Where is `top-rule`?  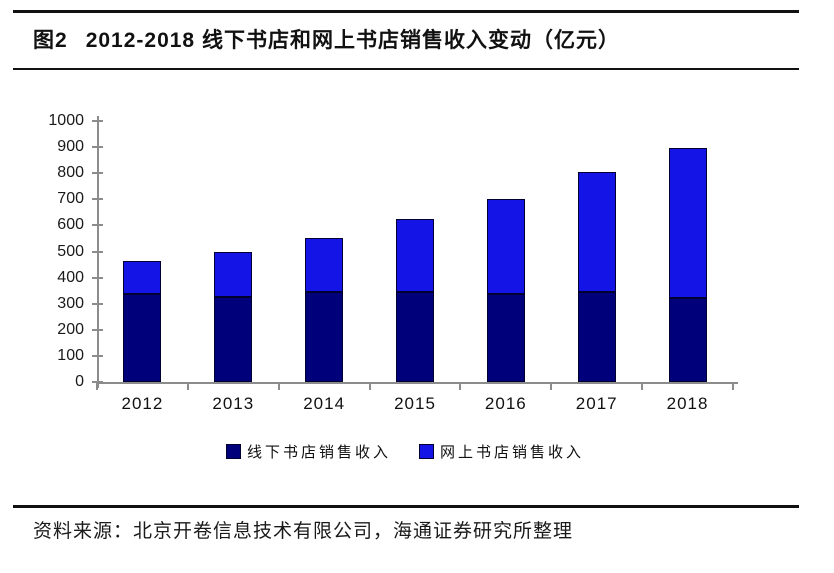 top-rule is located at coordinates (406, 11).